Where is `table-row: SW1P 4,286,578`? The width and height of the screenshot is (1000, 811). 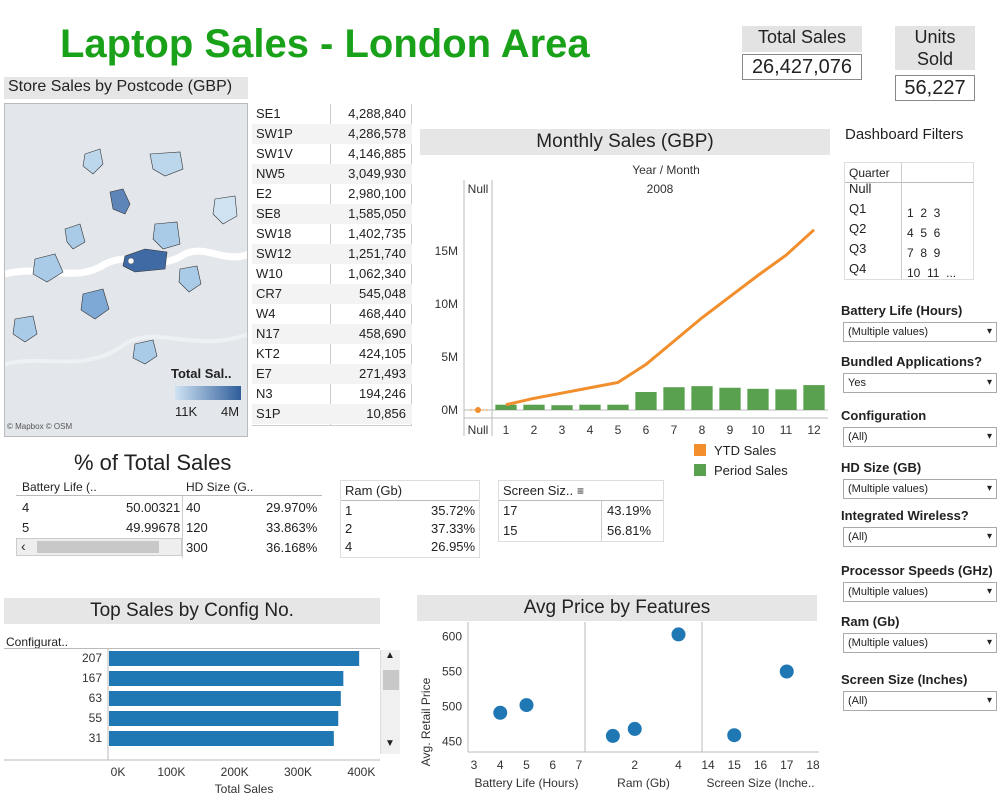 table-row: SW1P 4,286,578 is located at coordinates (332, 134).